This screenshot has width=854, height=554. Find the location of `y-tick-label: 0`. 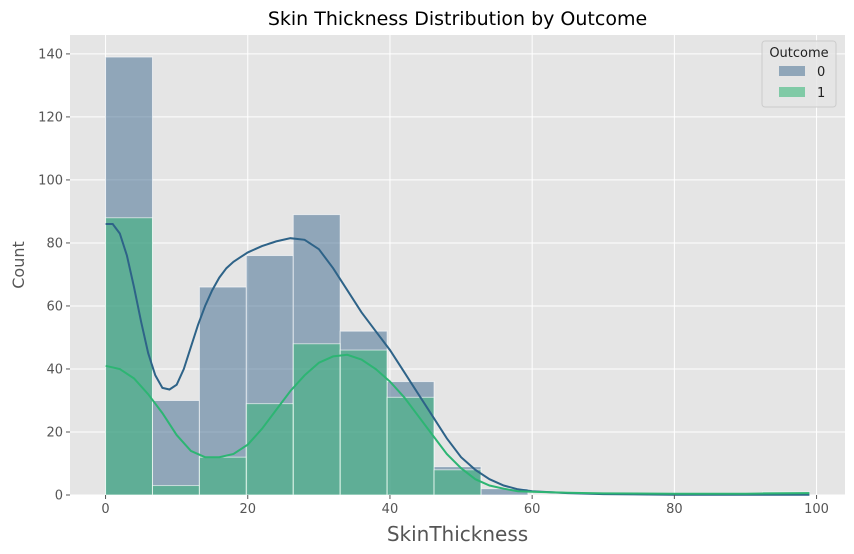

y-tick-label: 0 is located at coordinates (59, 496).